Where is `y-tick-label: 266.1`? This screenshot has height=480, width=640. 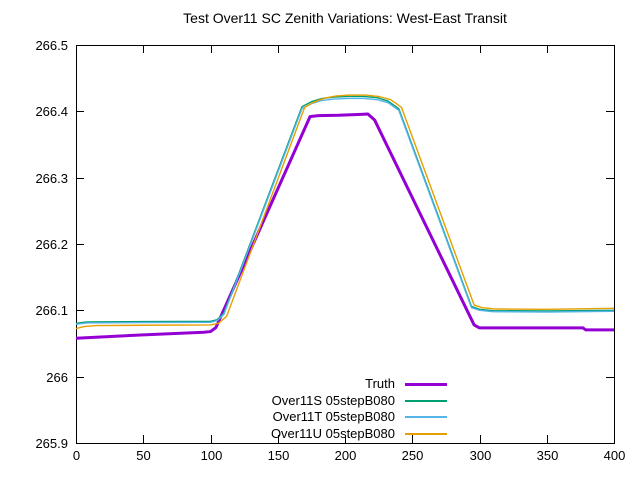
y-tick-label: 266.1 is located at coordinates (51, 310).